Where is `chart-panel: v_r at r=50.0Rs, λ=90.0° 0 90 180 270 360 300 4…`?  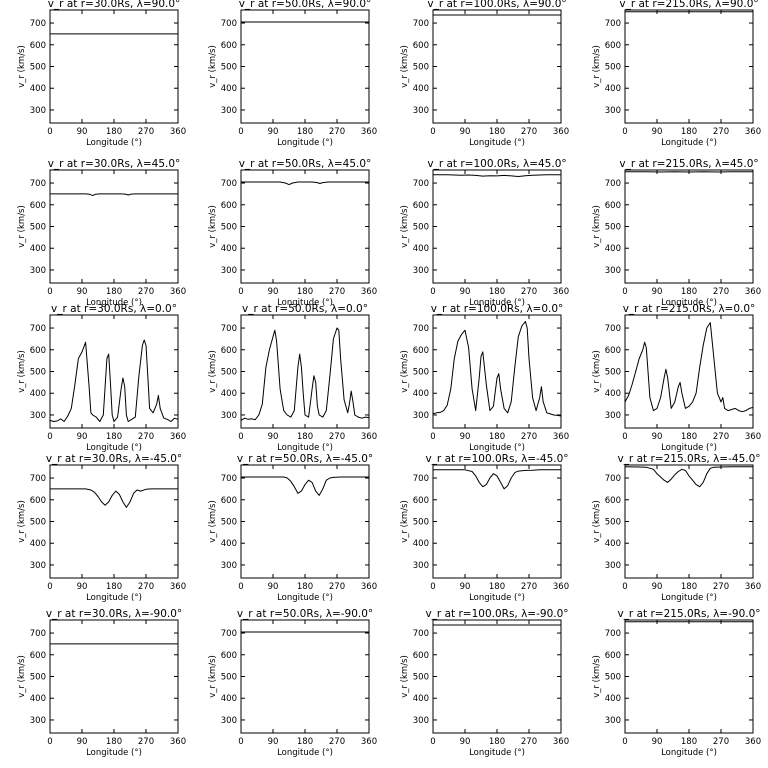
chart-panel: v_r at r=50.0Rs, λ=90.0° 0 90 180 270 360 300 4… is located at coordinates (292, 74).